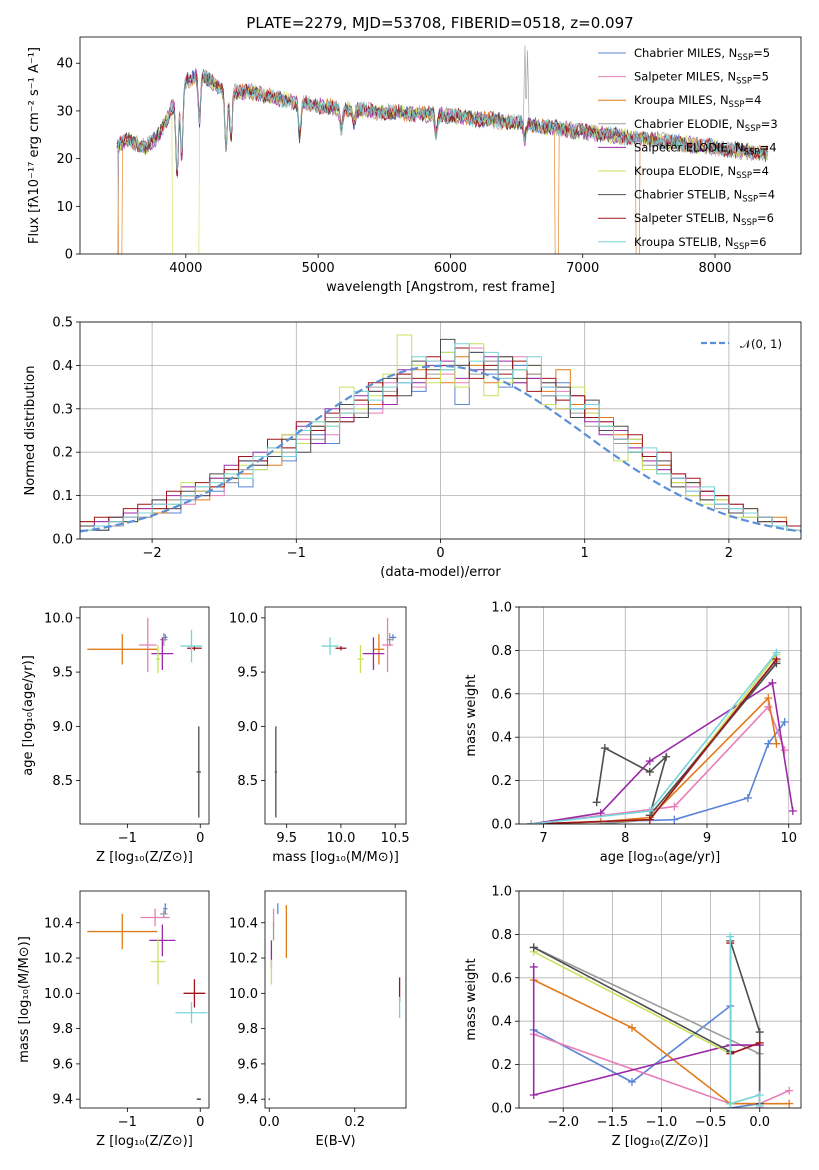 The height and width of the screenshot is (1170, 819). Describe the element at coordinates (788, 838) in the screenshot. I see `x-tick-label: 10` at that location.